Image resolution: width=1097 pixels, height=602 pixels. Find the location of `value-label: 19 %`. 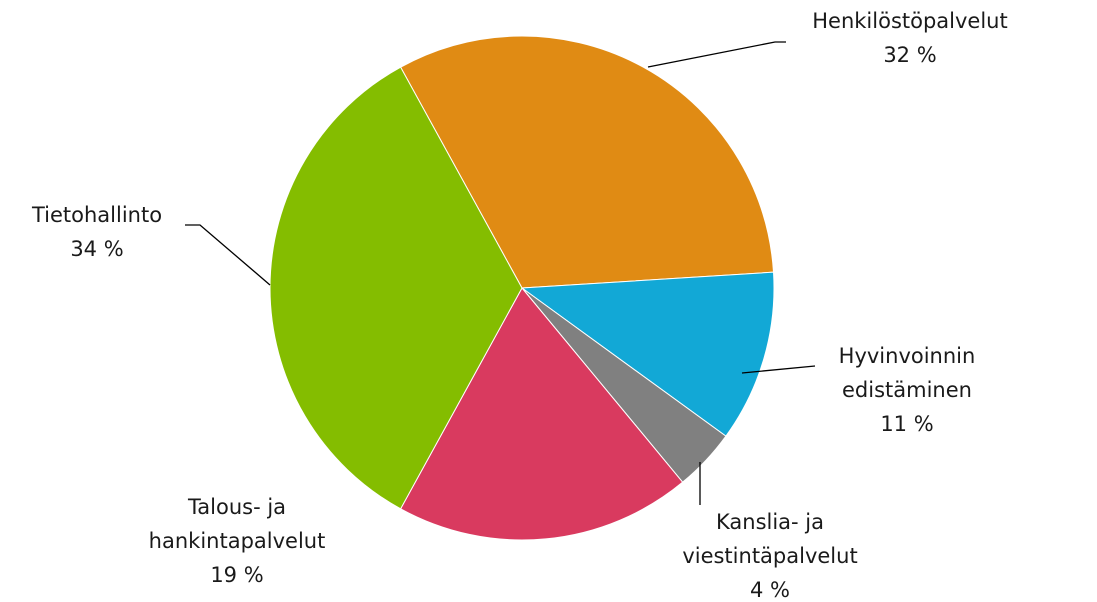

value-label: 19 % is located at coordinates (236, 575).